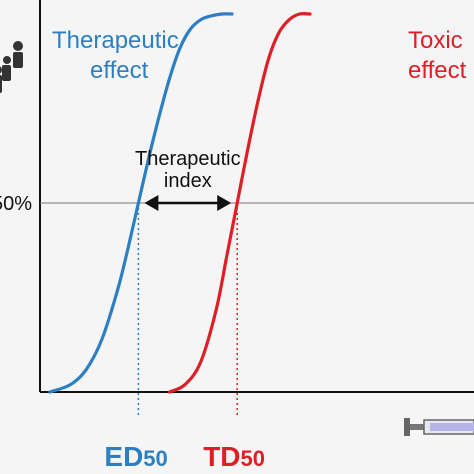 The height and width of the screenshot is (474, 474). What do you see at coordinates (435, 40) in the screenshot?
I see `series-label-2-line-1: Toxic` at bounding box center [435, 40].